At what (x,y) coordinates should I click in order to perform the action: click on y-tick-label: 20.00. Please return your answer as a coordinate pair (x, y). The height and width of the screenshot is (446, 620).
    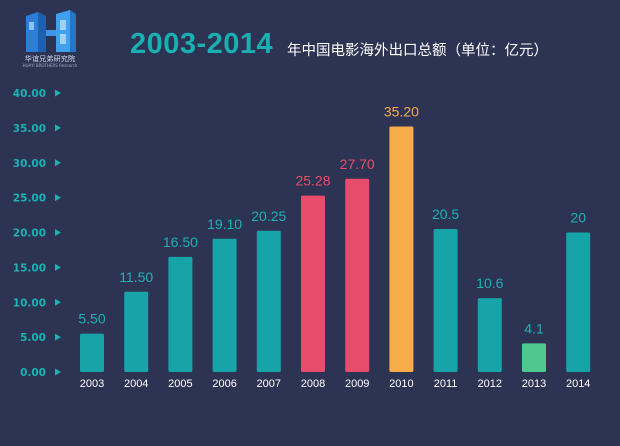
    Looking at the image, I should click on (29, 234).